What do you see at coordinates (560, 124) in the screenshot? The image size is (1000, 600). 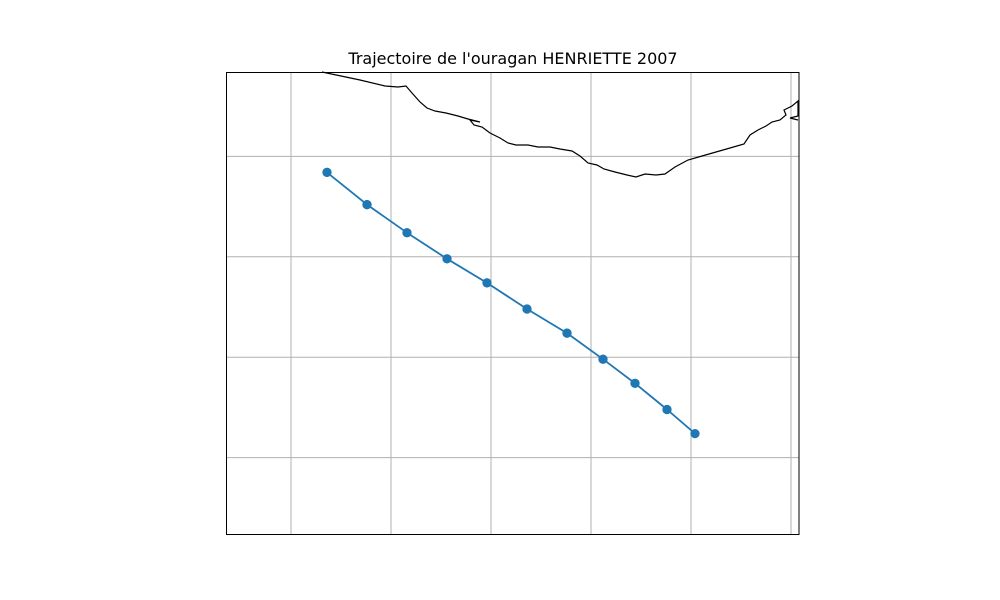 I see `coastline` at bounding box center [560, 124].